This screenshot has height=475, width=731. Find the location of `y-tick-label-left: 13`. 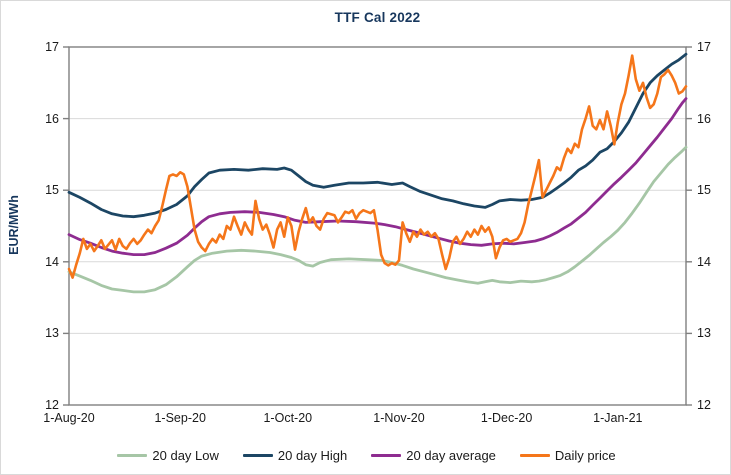

y-tick-label-left: 13 is located at coordinates (52, 333).